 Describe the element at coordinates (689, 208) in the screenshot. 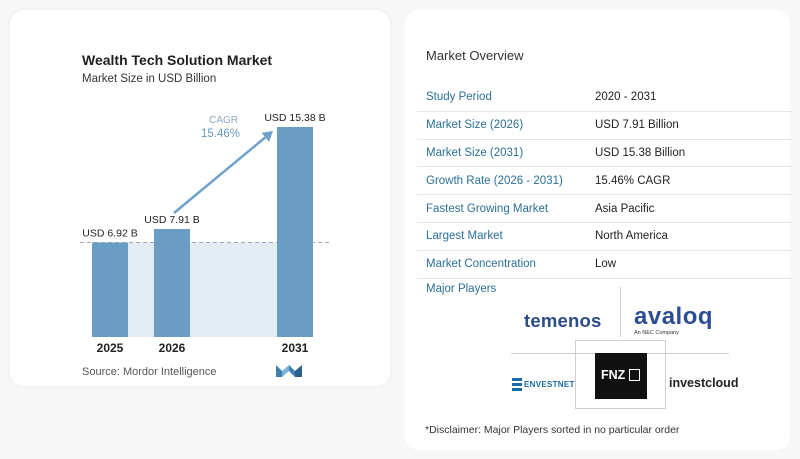

I see `row-value: Asia Pacific` at that location.